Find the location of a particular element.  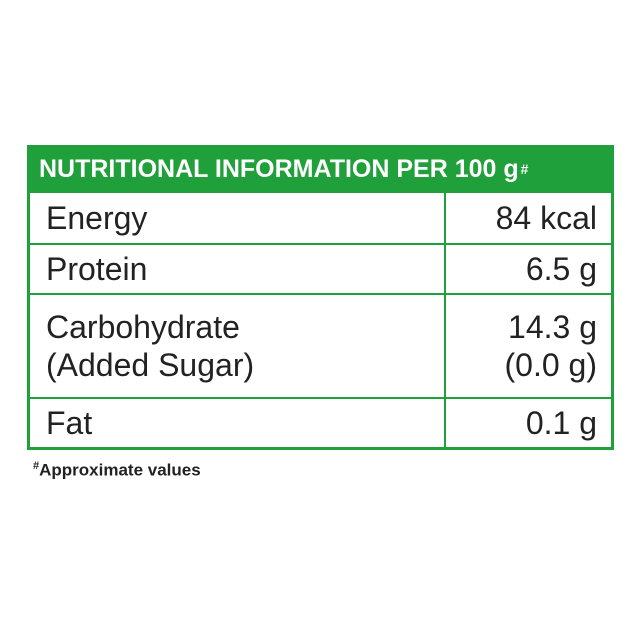

table-header: NUTRITIONAL INFORMATION PER 100 g # is located at coordinates (320, 169).